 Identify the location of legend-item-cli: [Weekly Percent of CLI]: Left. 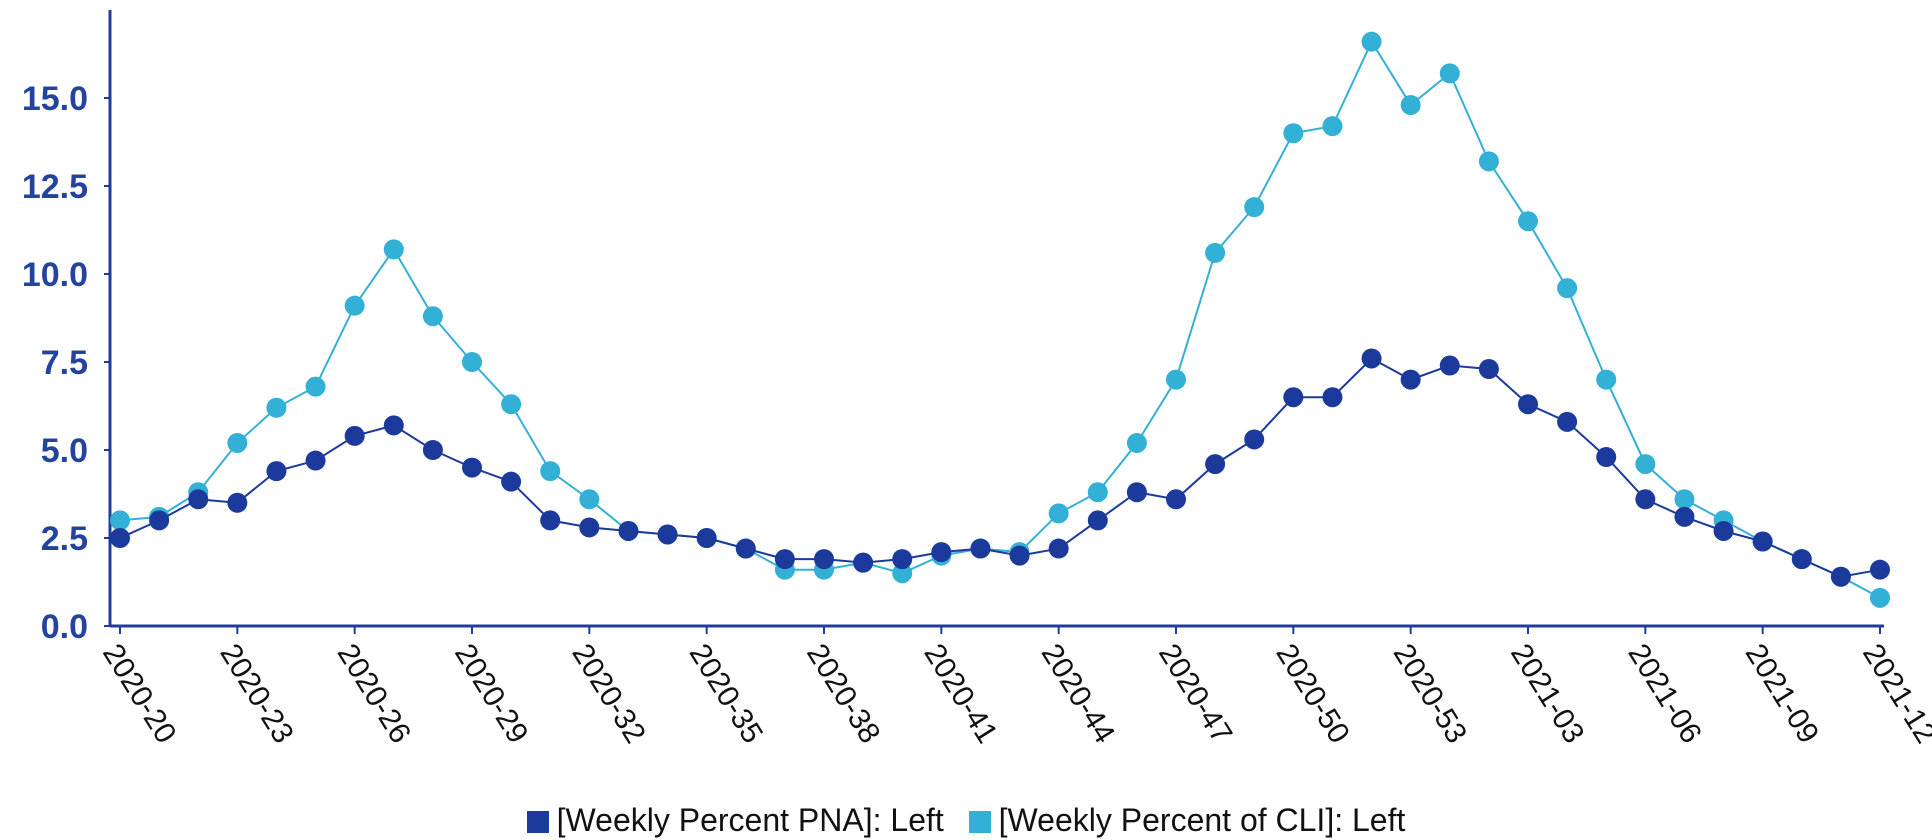
(1187, 820).